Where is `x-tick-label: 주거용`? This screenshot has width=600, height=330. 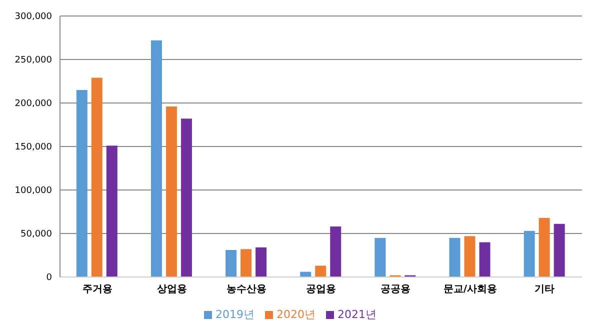 x-tick-label: 주거용 is located at coordinates (97, 290).